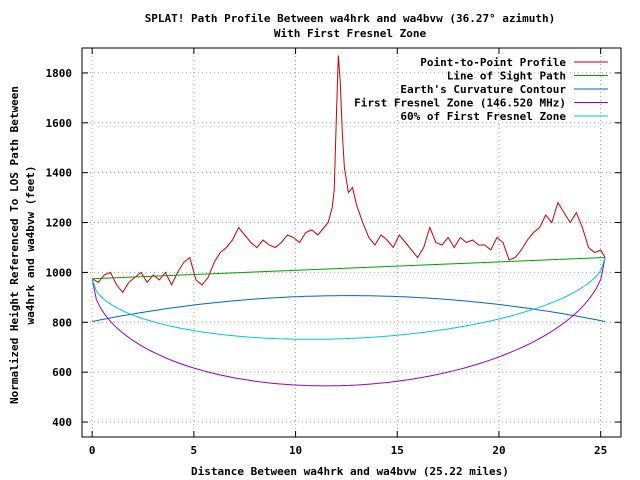 The image size is (640, 480). Describe the element at coordinates (59, 223) in the screenshot. I see `y-tick-label: 1200` at that location.